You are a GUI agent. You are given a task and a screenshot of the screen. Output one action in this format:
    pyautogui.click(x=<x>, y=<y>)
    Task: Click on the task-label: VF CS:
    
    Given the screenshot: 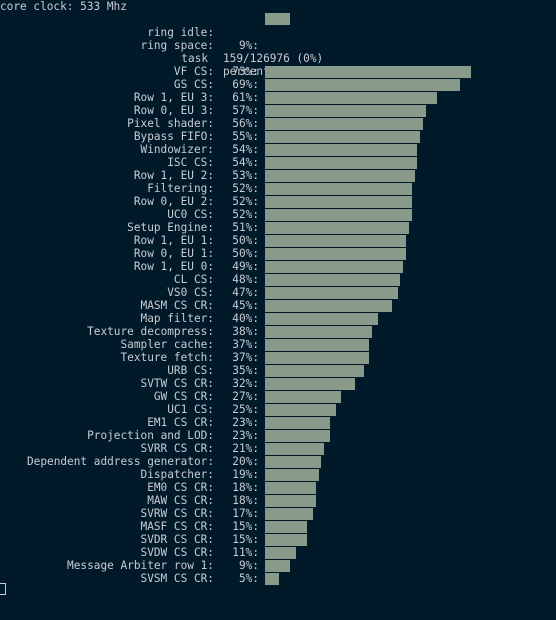 What is the action you would take?
    pyautogui.click(x=193, y=71)
    